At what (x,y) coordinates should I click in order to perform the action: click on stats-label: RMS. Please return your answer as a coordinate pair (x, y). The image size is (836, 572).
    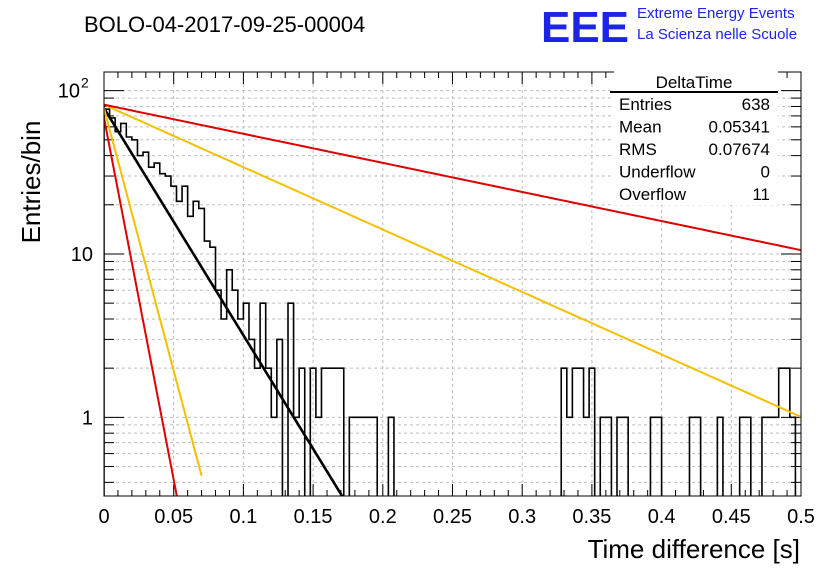
    Looking at the image, I should click on (638, 149).